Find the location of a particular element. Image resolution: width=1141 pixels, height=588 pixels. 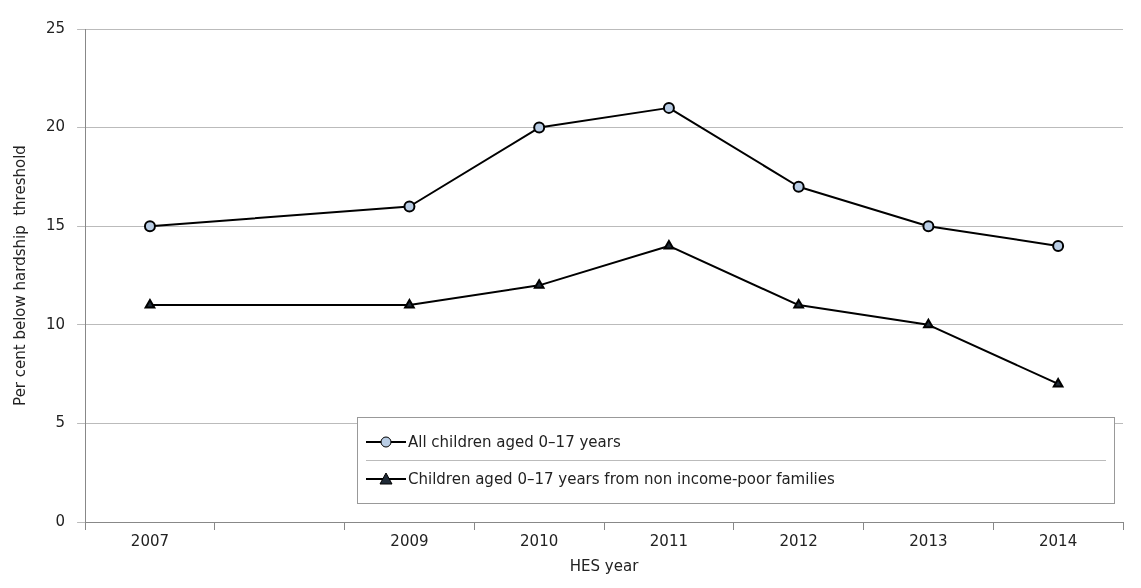

y-tick-label: 10 is located at coordinates (55, 323).